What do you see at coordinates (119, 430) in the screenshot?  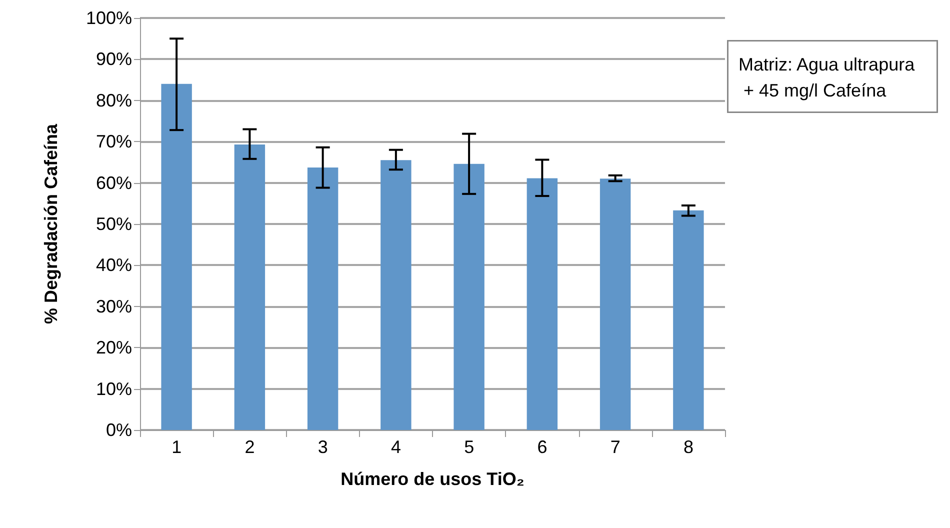 I see `y-tick-label: 0%` at bounding box center [119, 430].